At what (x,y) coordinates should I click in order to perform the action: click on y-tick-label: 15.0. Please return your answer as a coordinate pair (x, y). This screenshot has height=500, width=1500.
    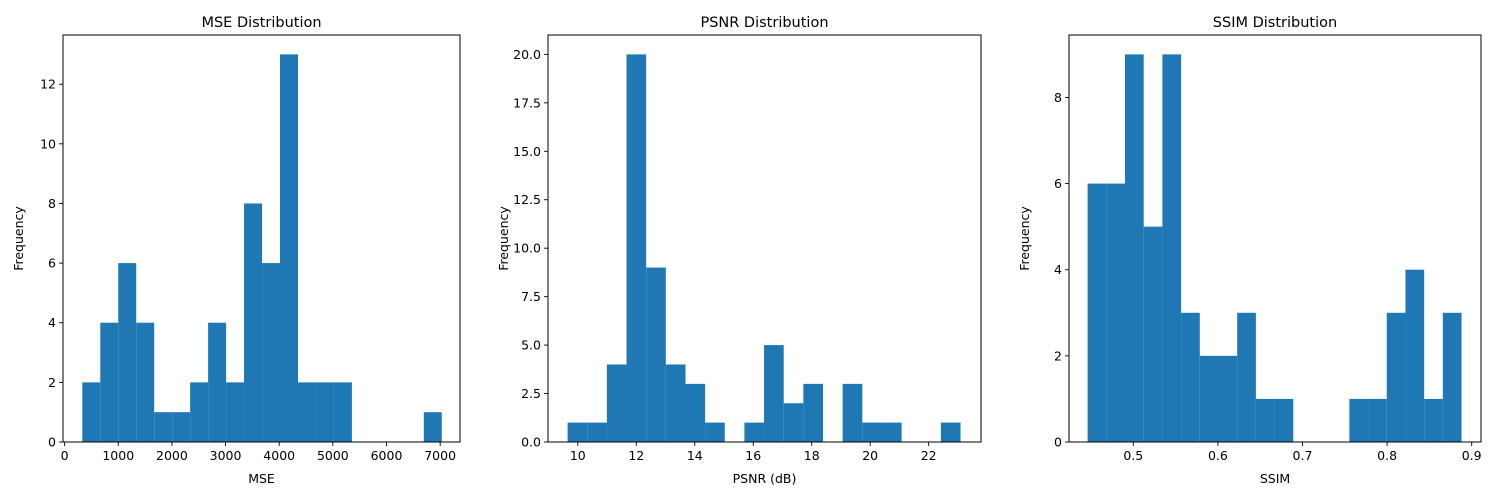
    Looking at the image, I should click on (527, 151).